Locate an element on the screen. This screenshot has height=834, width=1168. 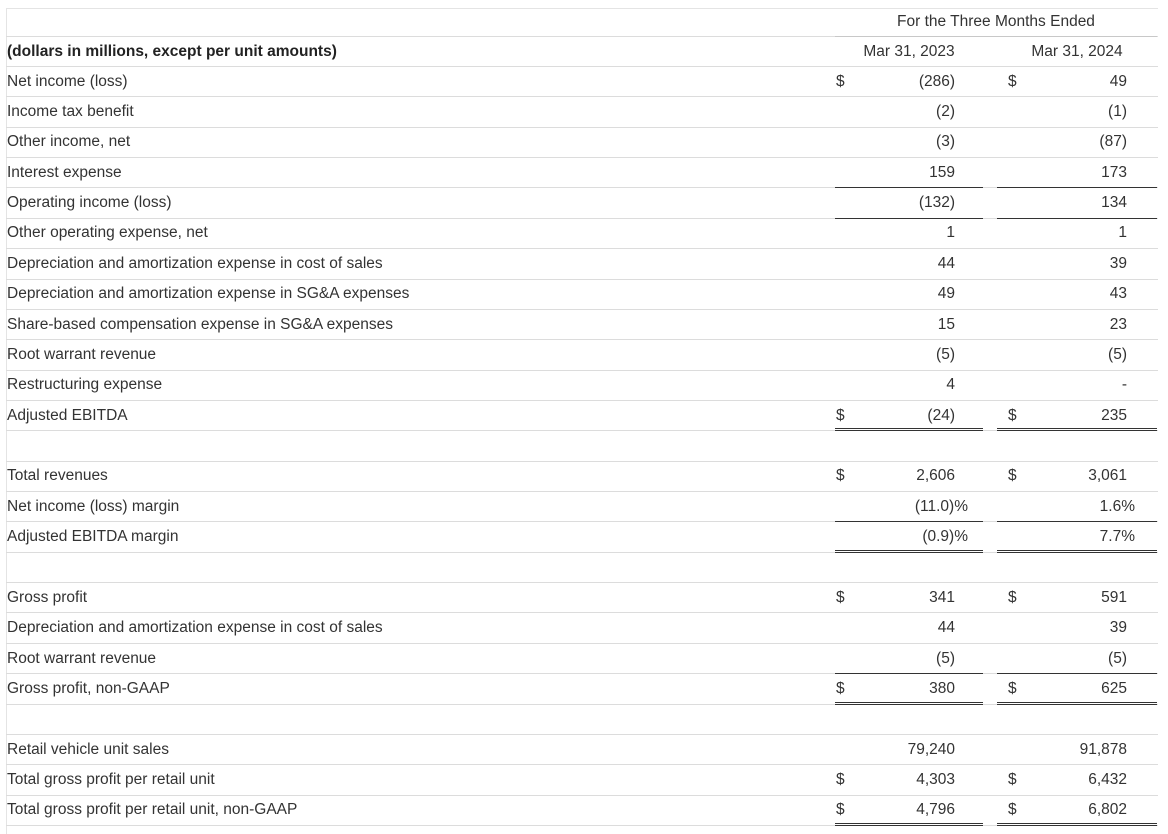
value: (2) is located at coordinates (945, 112).